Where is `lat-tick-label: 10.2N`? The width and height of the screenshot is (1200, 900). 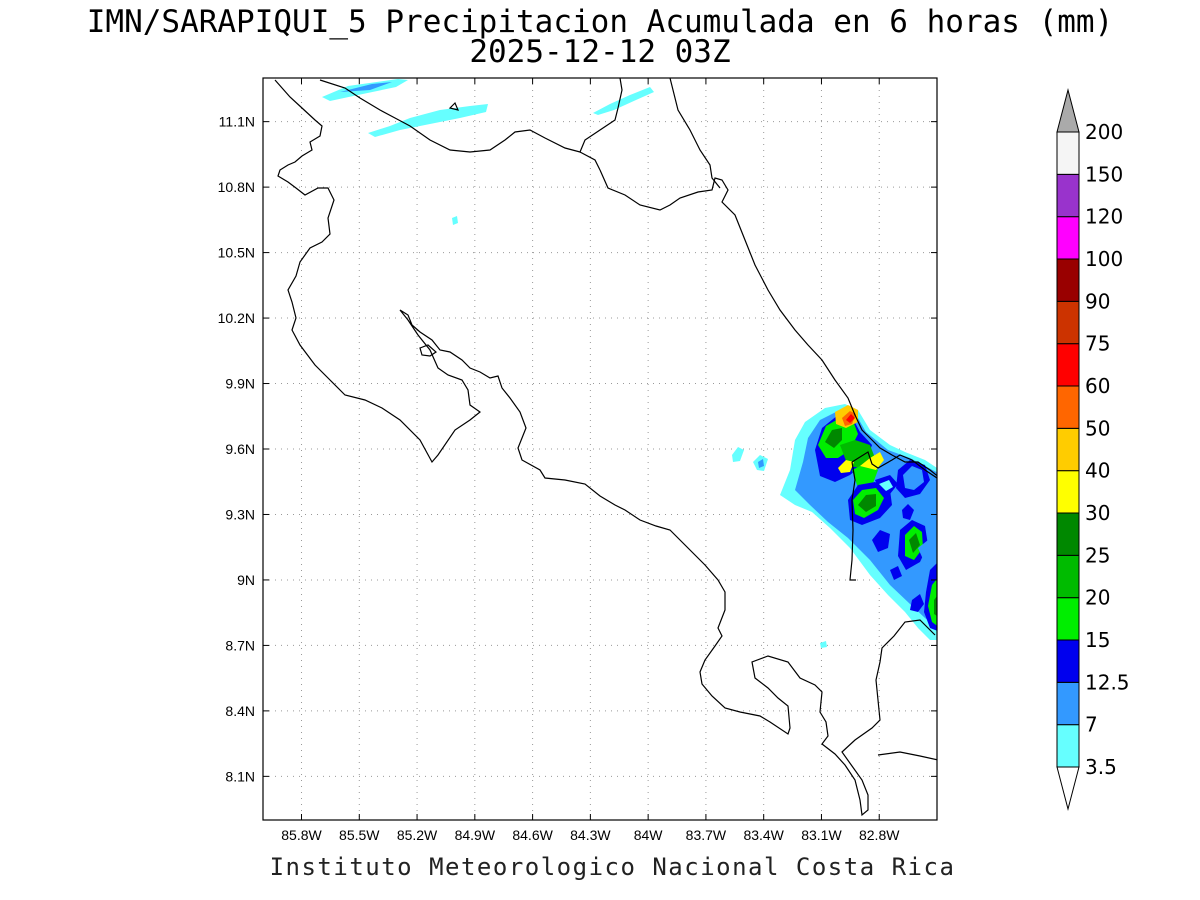 lat-tick-label: 10.2N is located at coordinates (236, 318).